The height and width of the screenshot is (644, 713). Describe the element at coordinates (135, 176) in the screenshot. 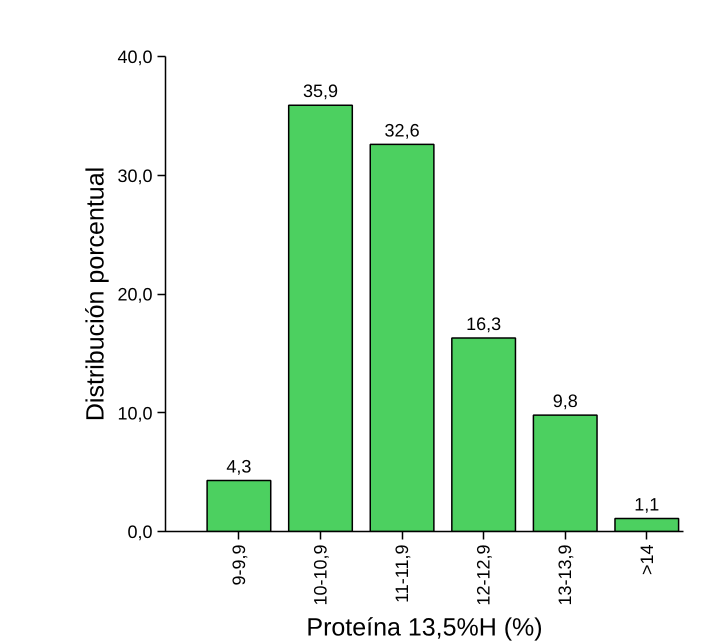

I see `y-tick-label: 30,0` at that location.